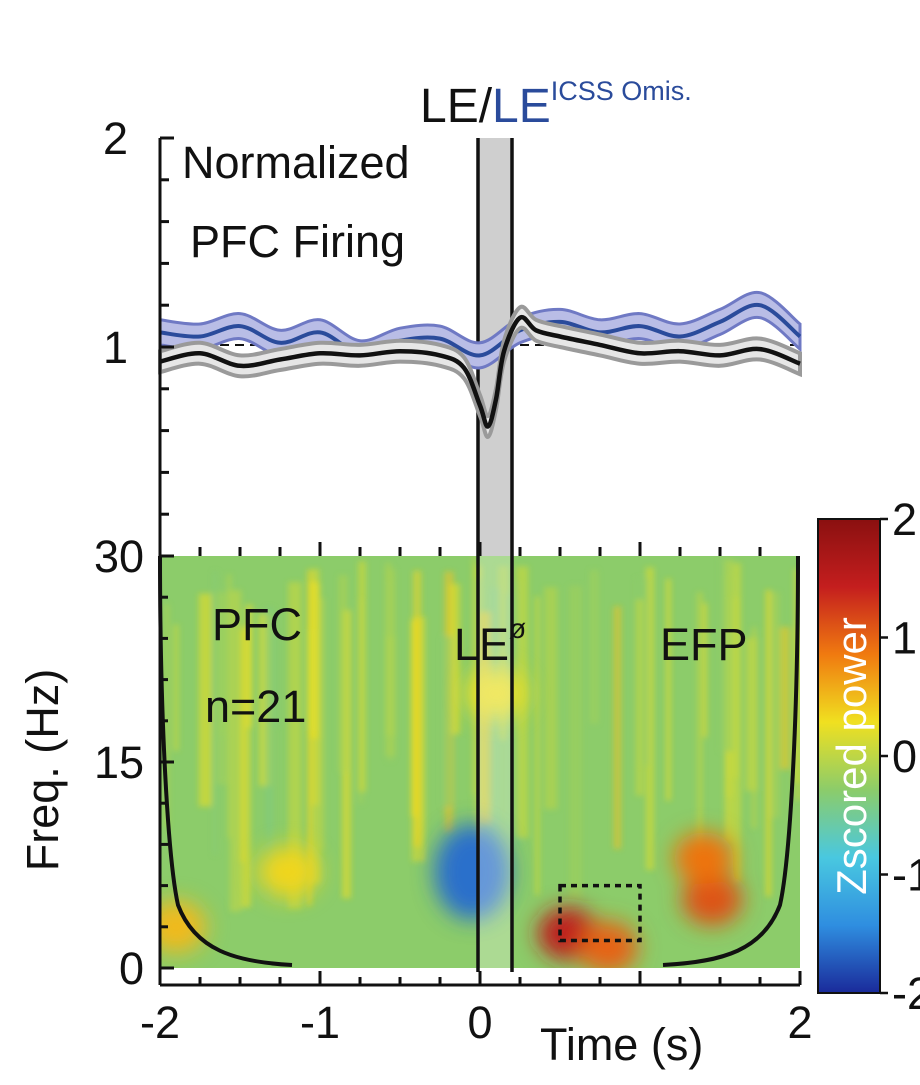 The height and width of the screenshot is (1085, 920). Describe the element at coordinates (320, 1022) in the screenshot. I see `heatmap-x-tick-label: -1` at that location.